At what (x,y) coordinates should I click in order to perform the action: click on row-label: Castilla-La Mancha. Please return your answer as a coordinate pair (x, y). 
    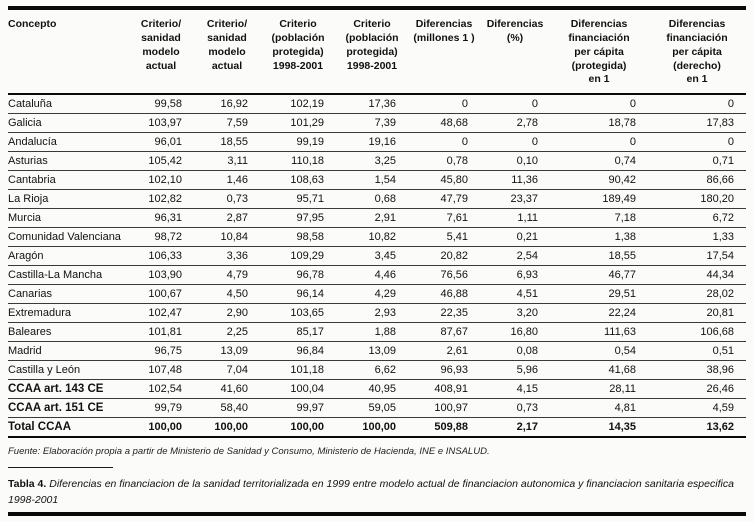
    Looking at the image, I should click on (68, 275).